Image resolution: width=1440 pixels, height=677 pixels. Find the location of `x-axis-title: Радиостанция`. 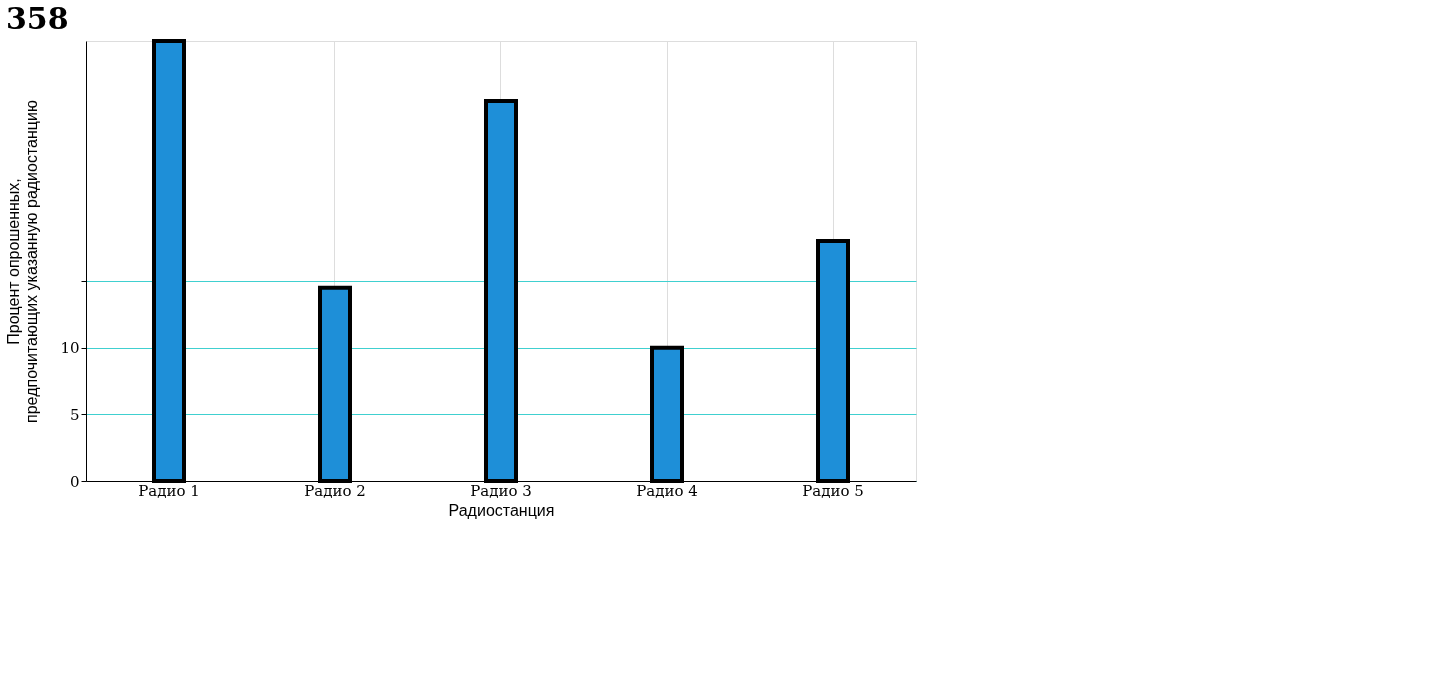

x-axis-title: Радиостанция is located at coordinates (501, 510).